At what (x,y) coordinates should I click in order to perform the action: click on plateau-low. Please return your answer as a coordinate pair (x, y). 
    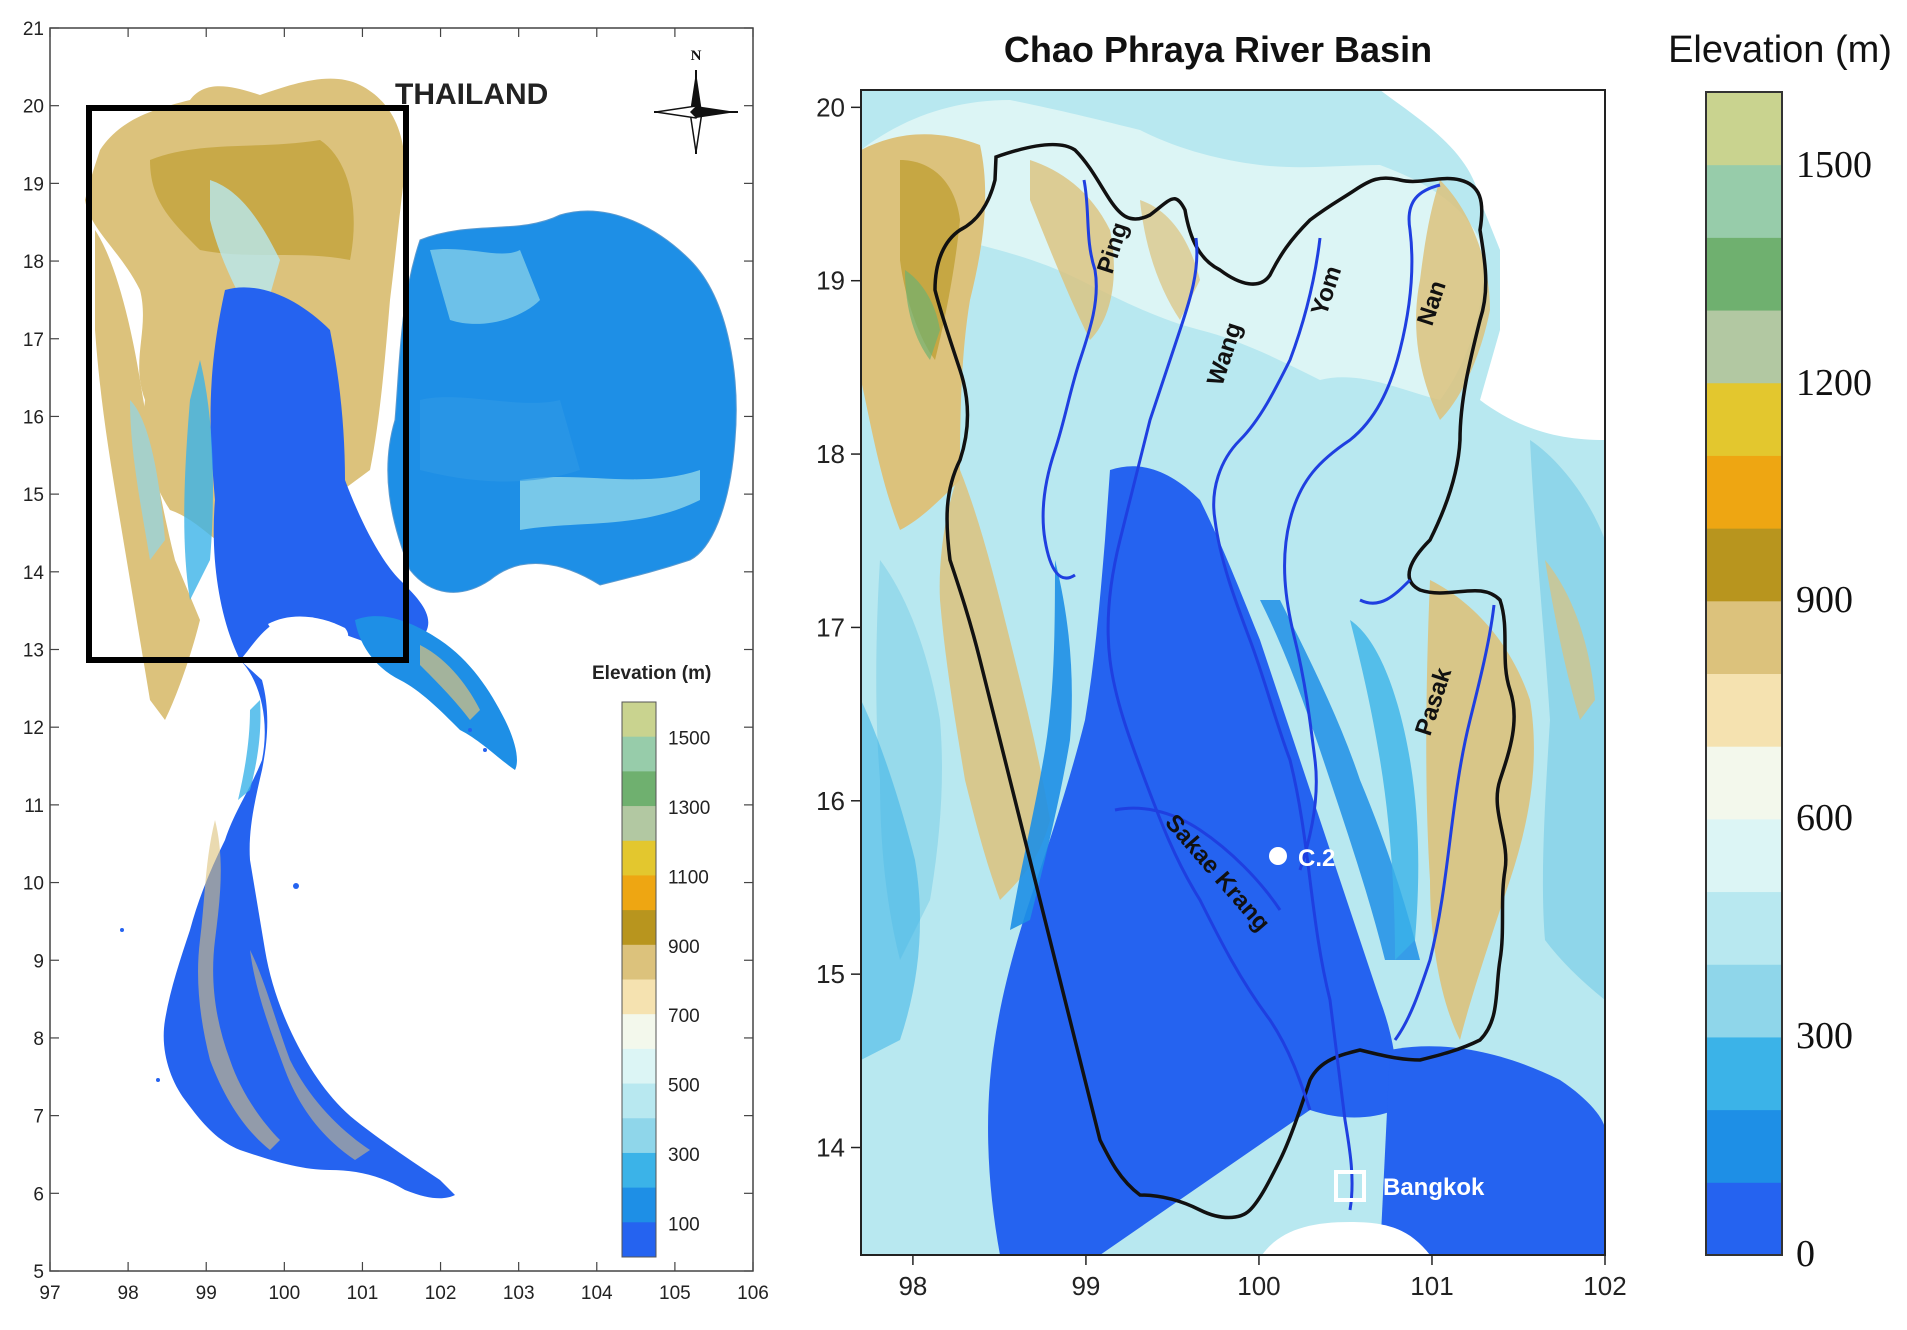
    Looking at the image, I should click on (500, 439).